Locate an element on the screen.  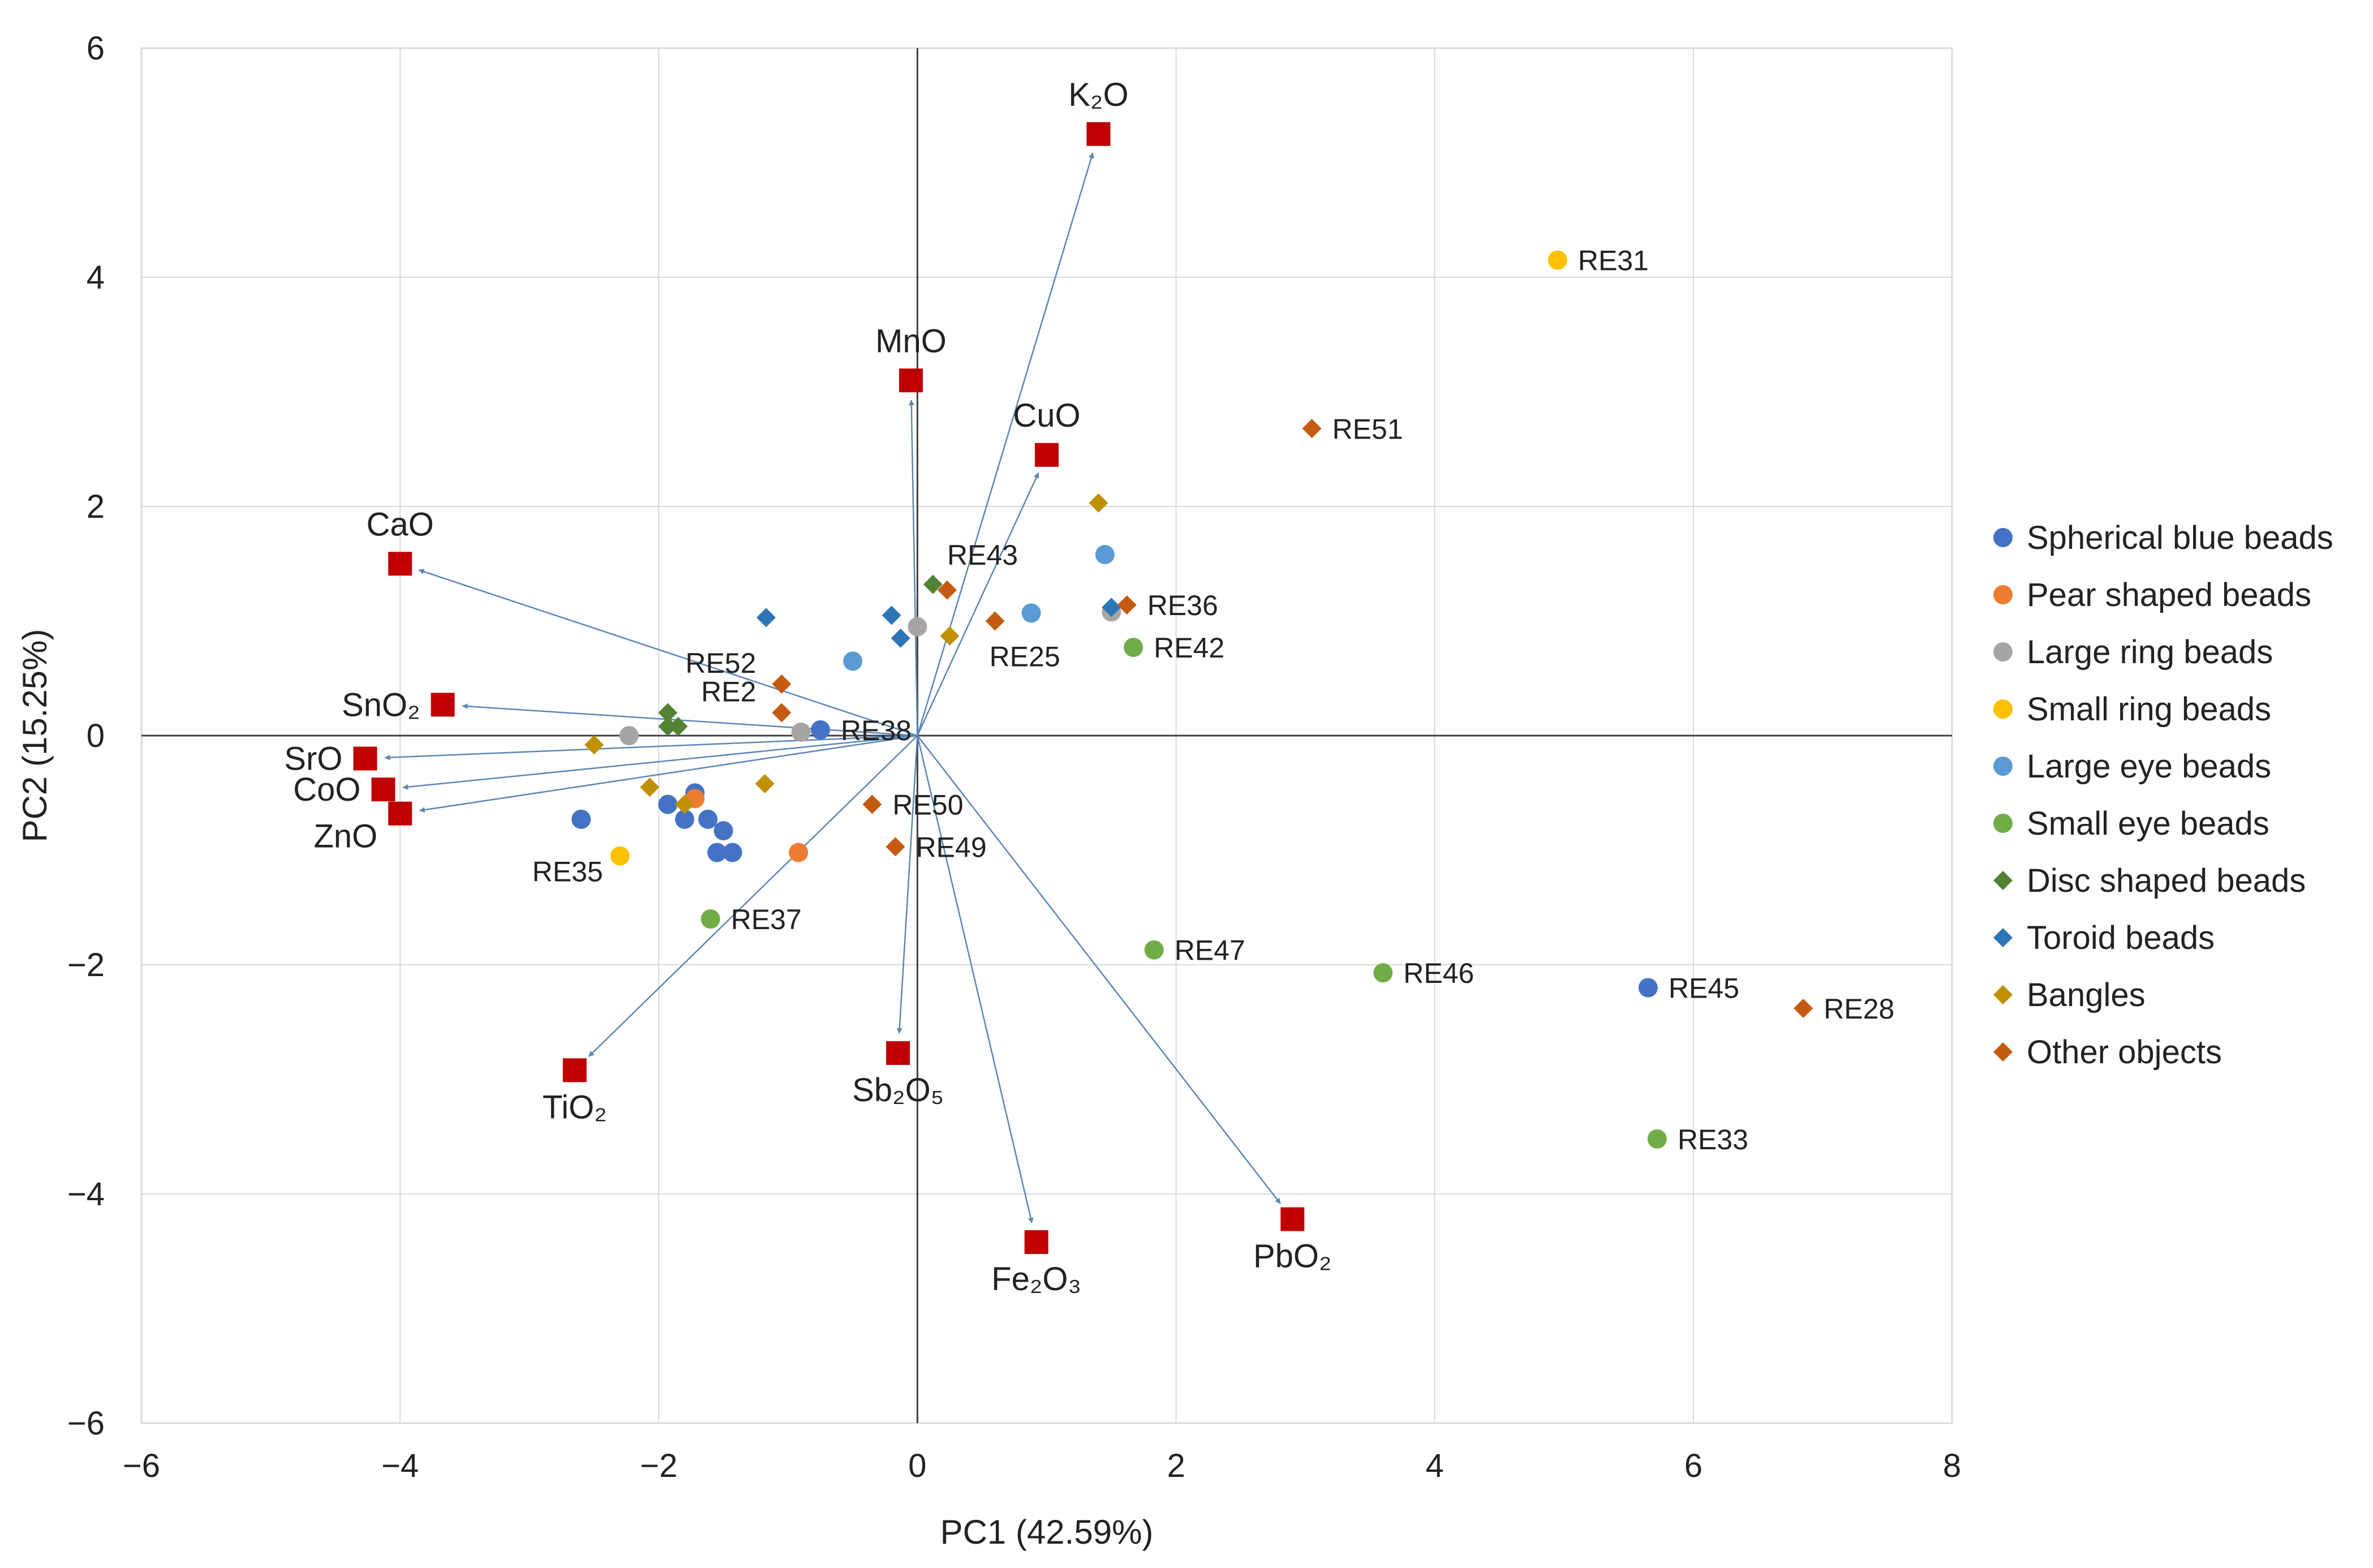
loading-label: CoO is located at coordinates (327, 789).